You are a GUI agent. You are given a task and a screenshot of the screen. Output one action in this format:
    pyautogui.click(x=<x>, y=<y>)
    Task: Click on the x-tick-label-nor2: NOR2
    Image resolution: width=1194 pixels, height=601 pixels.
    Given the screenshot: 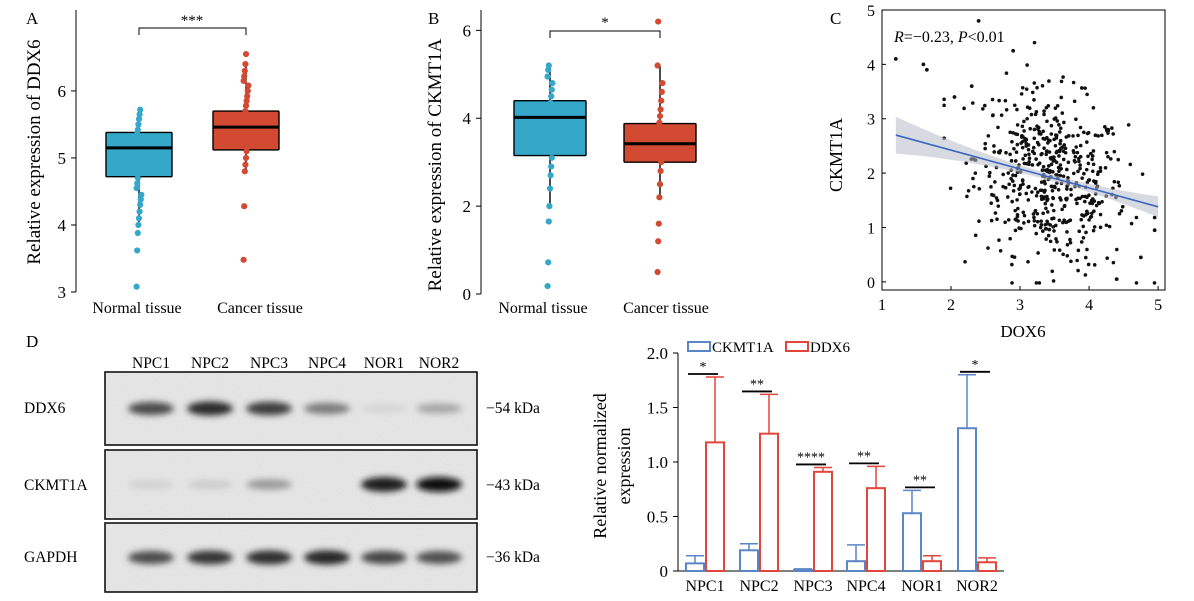 What is the action you would take?
    pyautogui.click(x=977, y=586)
    